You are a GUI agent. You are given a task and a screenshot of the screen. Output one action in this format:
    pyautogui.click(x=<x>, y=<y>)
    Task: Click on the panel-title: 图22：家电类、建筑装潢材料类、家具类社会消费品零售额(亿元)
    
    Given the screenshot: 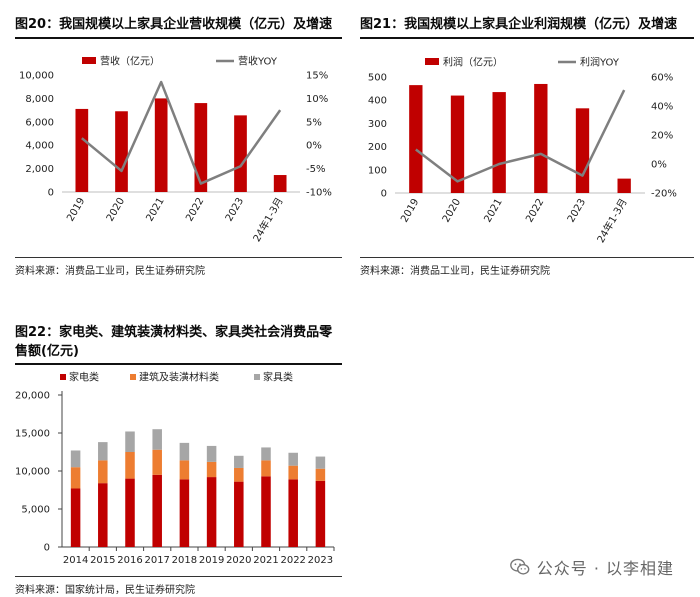 What is the action you would take?
    pyautogui.click(x=174, y=342)
    